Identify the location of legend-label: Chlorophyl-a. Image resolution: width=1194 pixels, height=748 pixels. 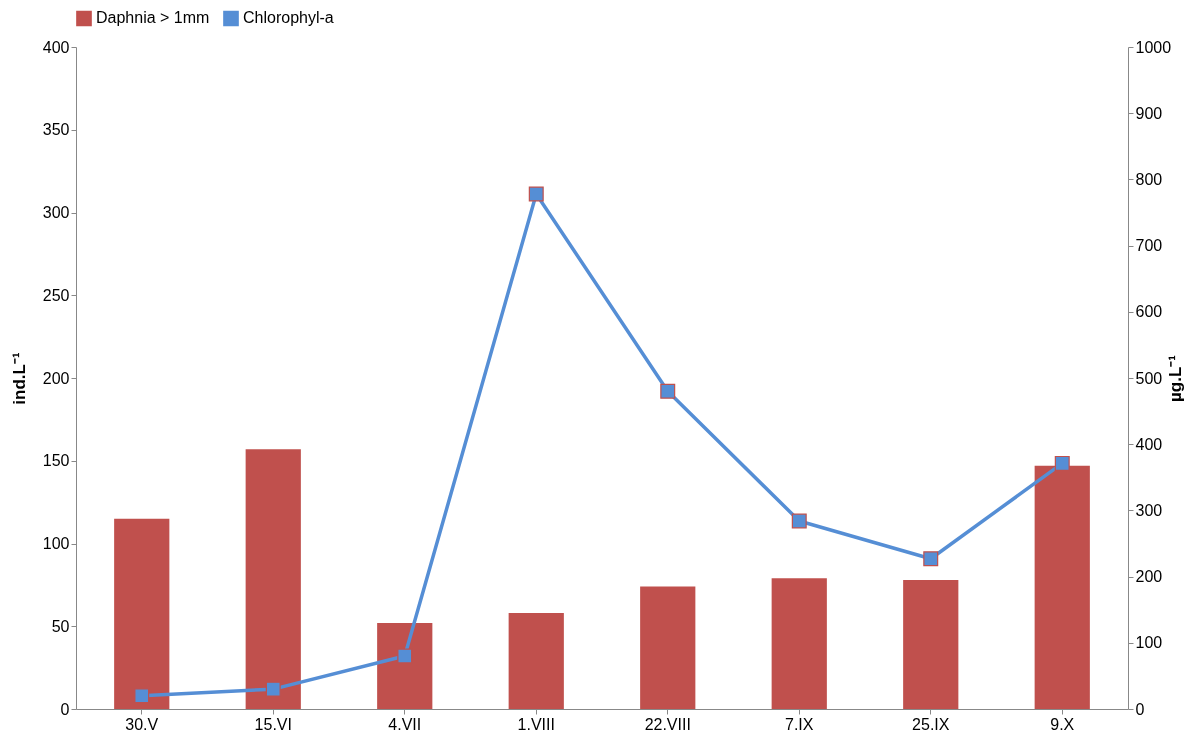
(288, 18).